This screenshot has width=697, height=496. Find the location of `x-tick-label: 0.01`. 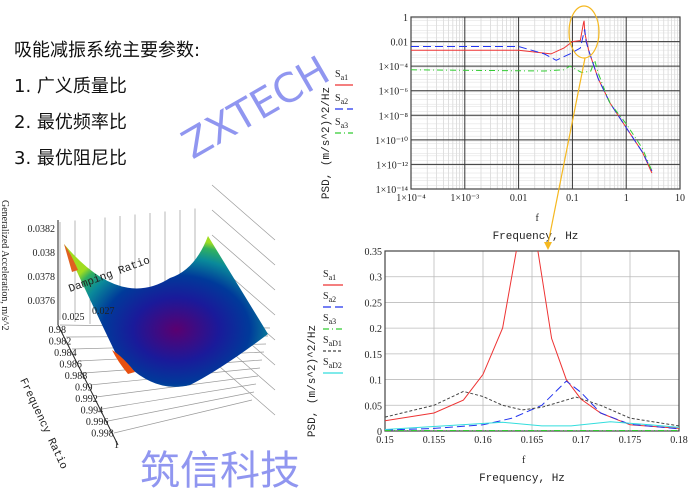

x-tick-label: 0.01 is located at coordinates (519, 198).